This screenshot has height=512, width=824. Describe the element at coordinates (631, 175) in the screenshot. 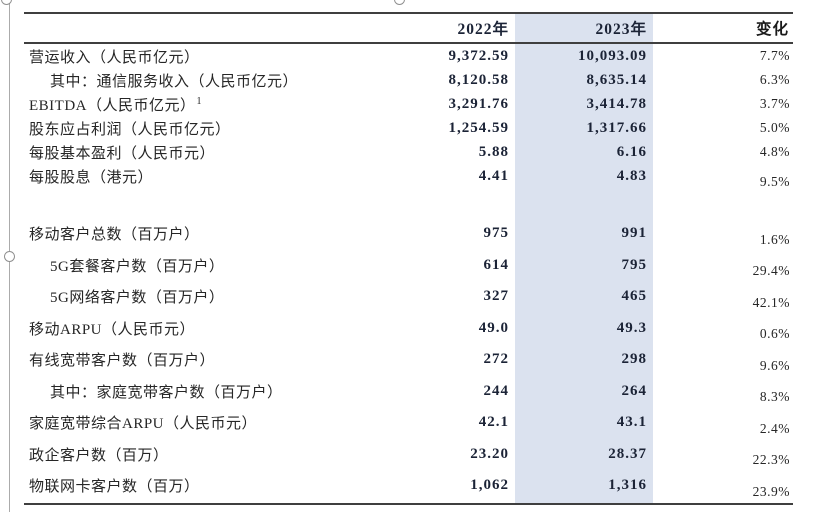

I see `value-2023: 4.83` at that location.